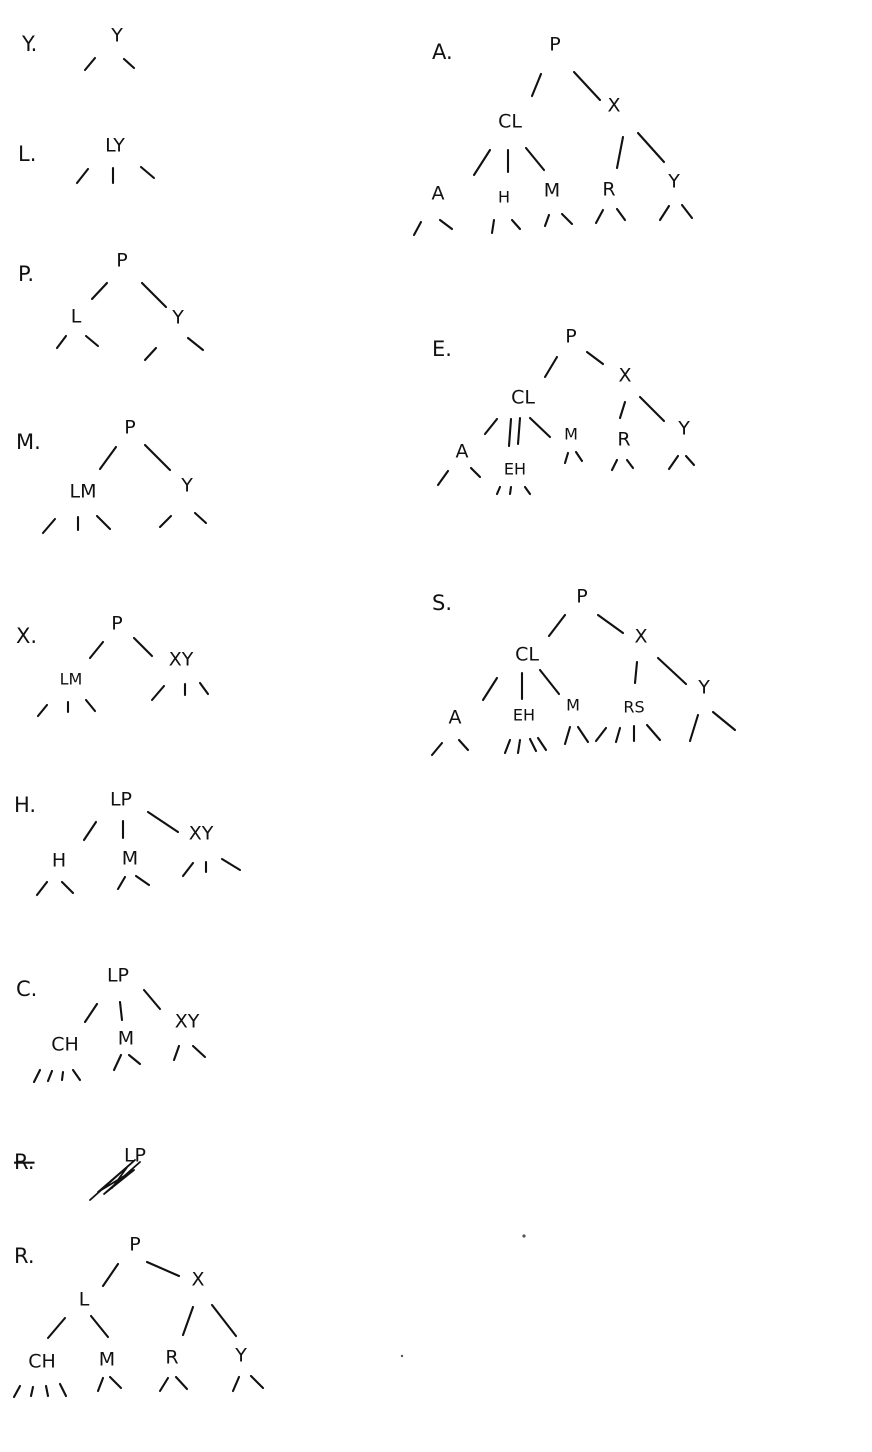 The height and width of the screenshot is (1452, 872). What do you see at coordinates (442, 349) in the screenshot?
I see `step-label: E.` at bounding box center [442, 349].